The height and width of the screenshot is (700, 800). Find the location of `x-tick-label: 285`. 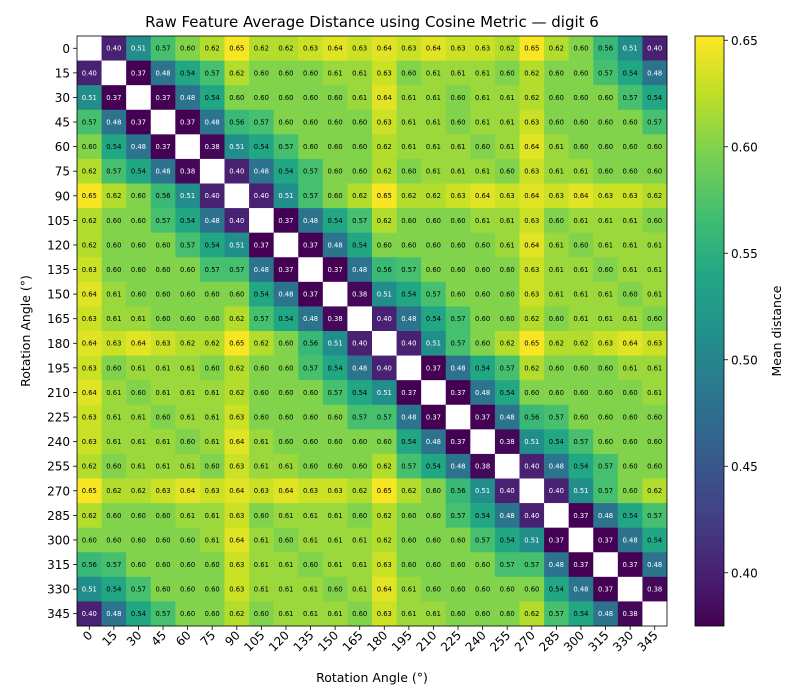

x-tick-label: 285 is located at coordinates (549, 641).